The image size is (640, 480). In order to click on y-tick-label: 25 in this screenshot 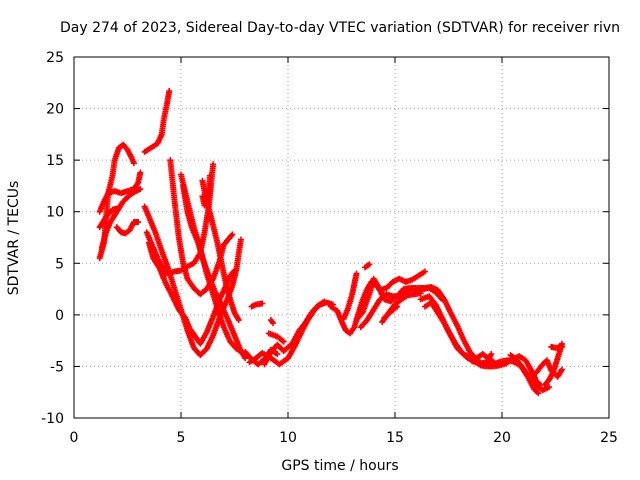, I will do `click(55, 58)`.